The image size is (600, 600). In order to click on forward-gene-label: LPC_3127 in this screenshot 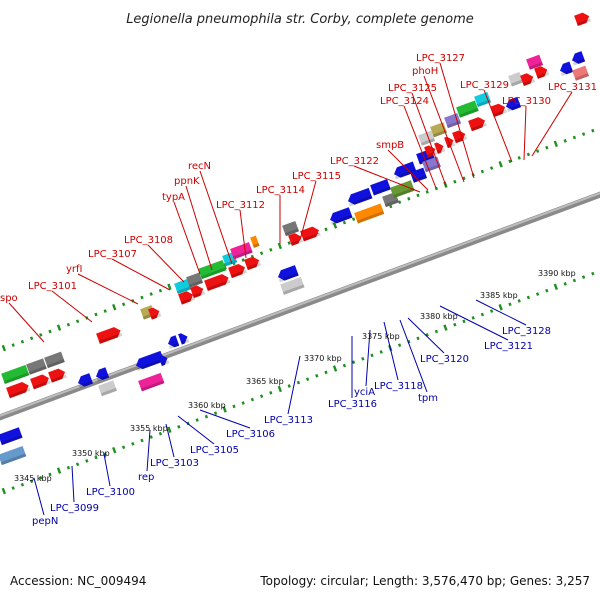, I will do `click(440, 58)`.